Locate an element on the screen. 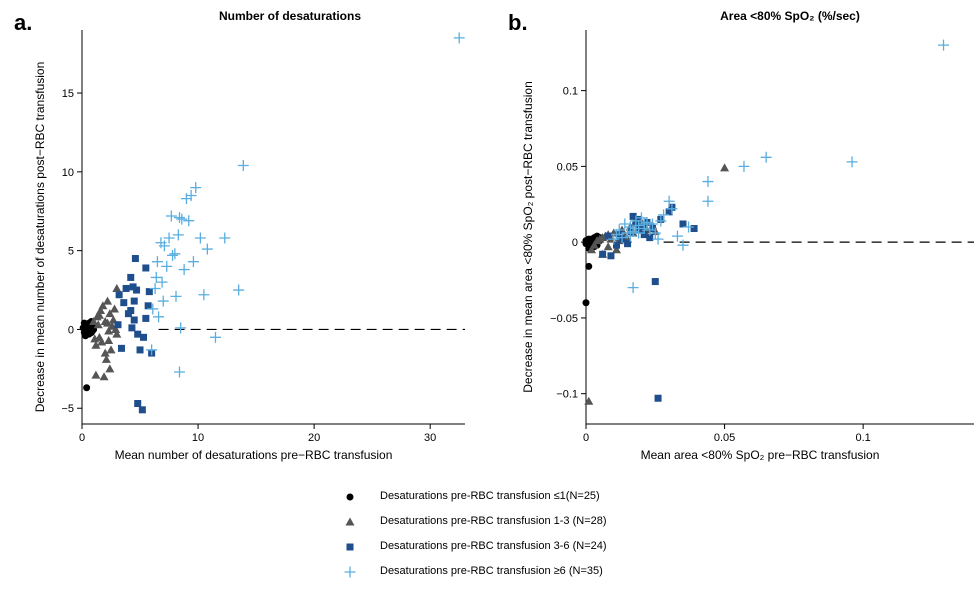  plus-marker-icon is located at coordinates (350, 572).